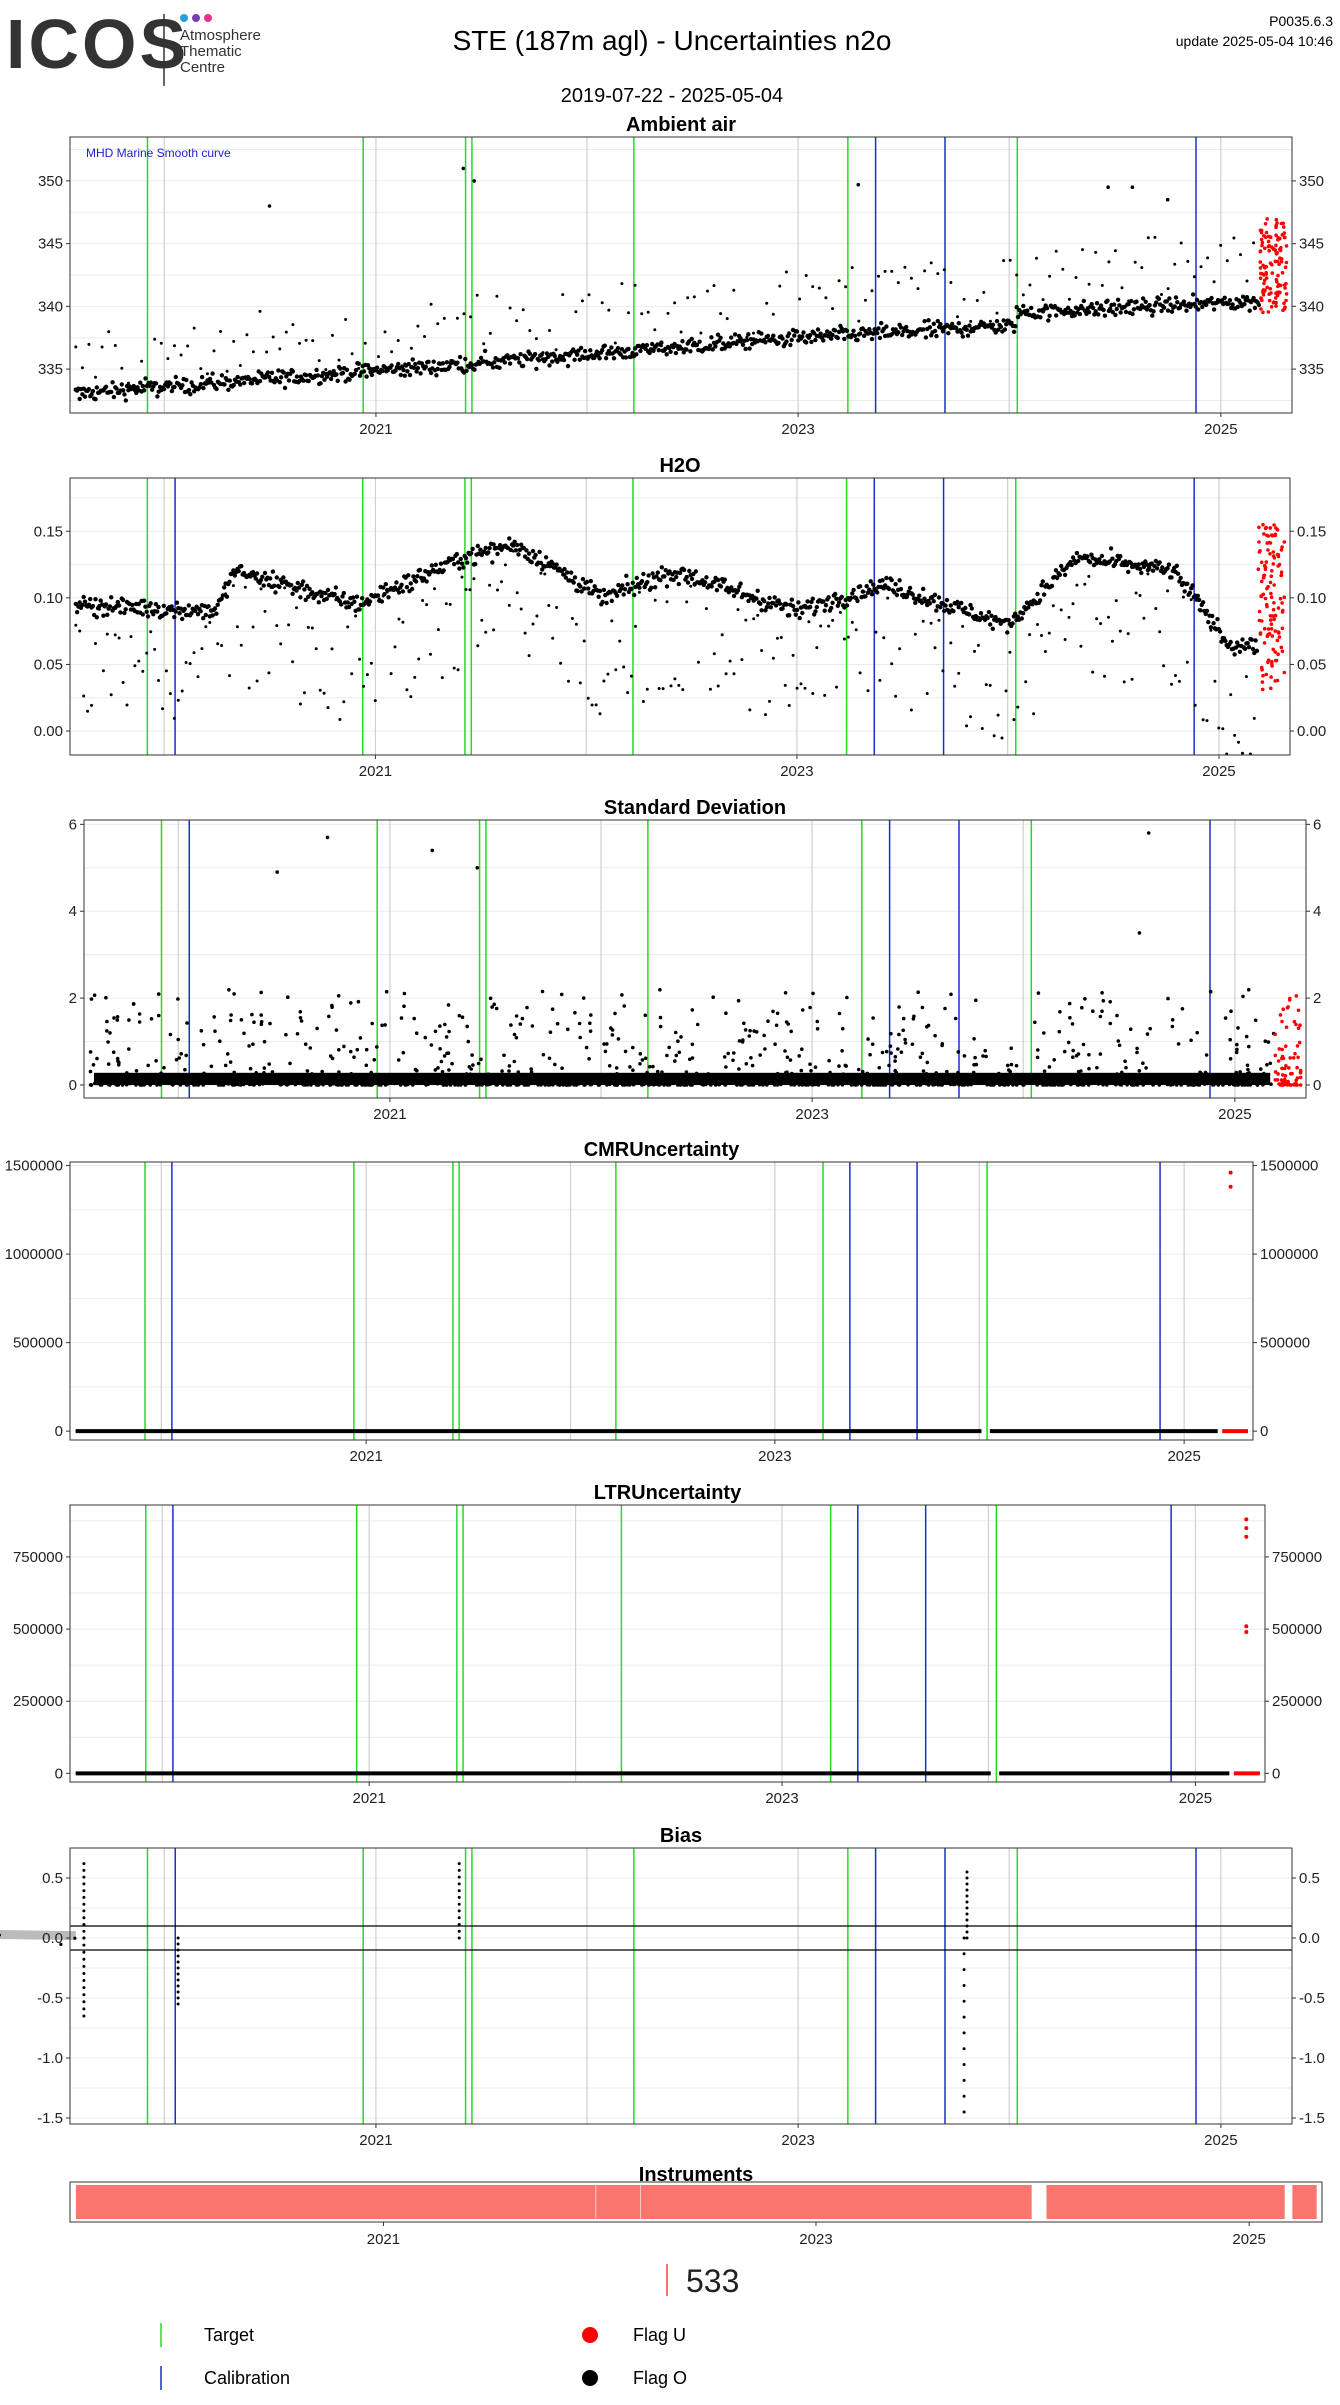 Image resolution: width=1340 pixels, height=2405 pixels. I want to click on plot-area, so click(695, 959).